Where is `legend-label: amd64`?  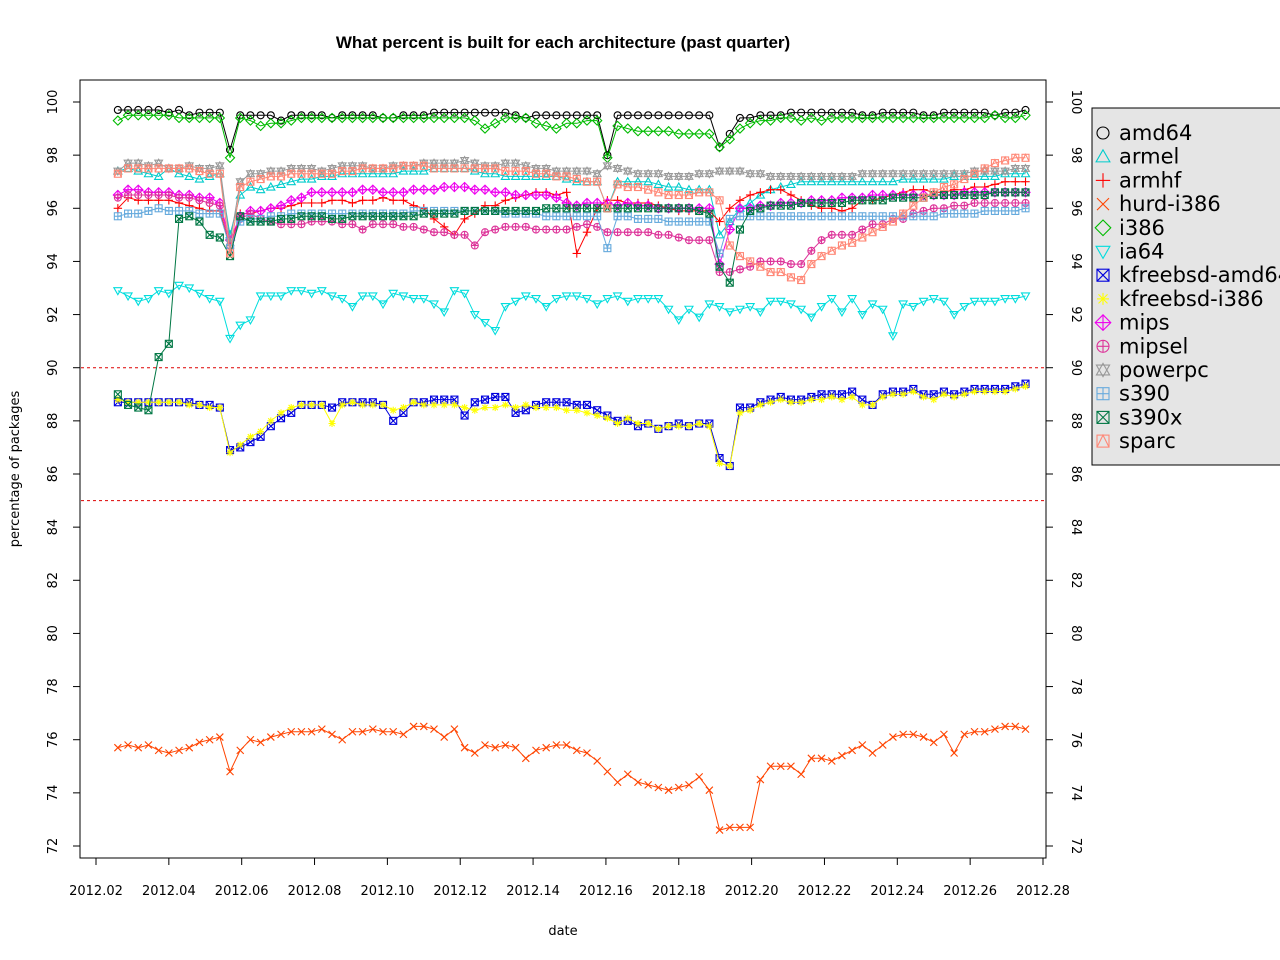 legend-label: amd64 is located at coordinates (1155, 133).